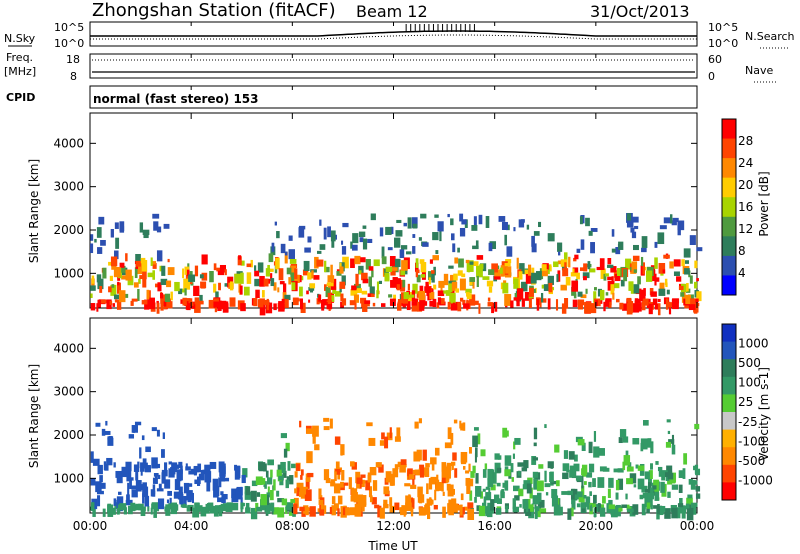 This screenshot has height=554, width=800. Describe the element at coordinates (20, 71) in the screenshot. I see `freq-unit: [MHz]` at that location.